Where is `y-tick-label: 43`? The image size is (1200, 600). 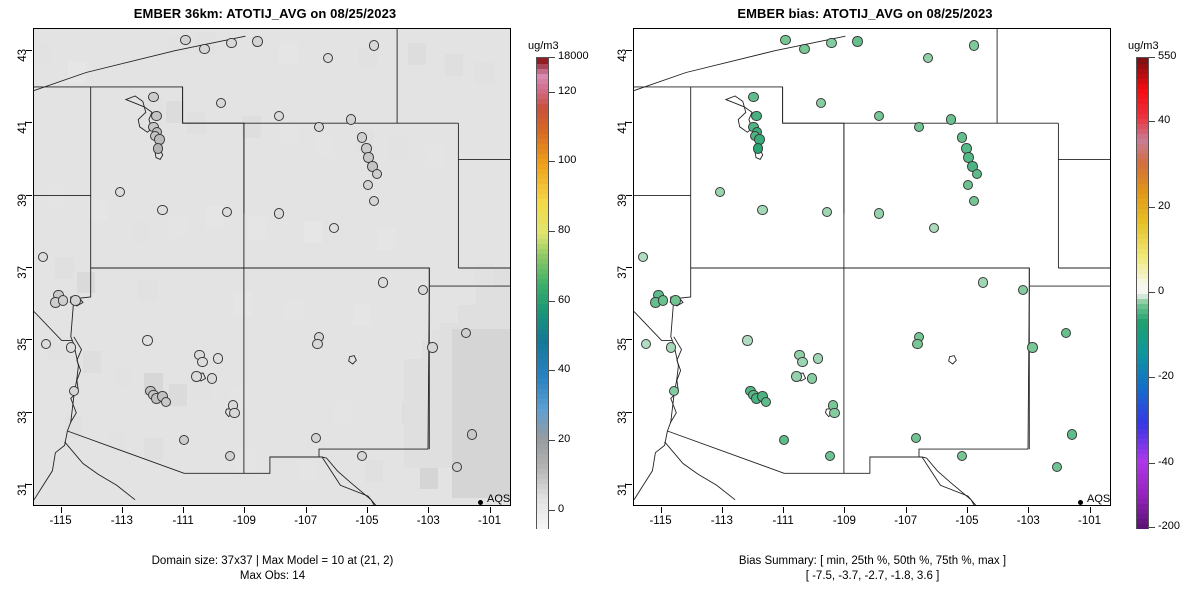 y-tick-label: 43 is located at coordinates (623, 55).